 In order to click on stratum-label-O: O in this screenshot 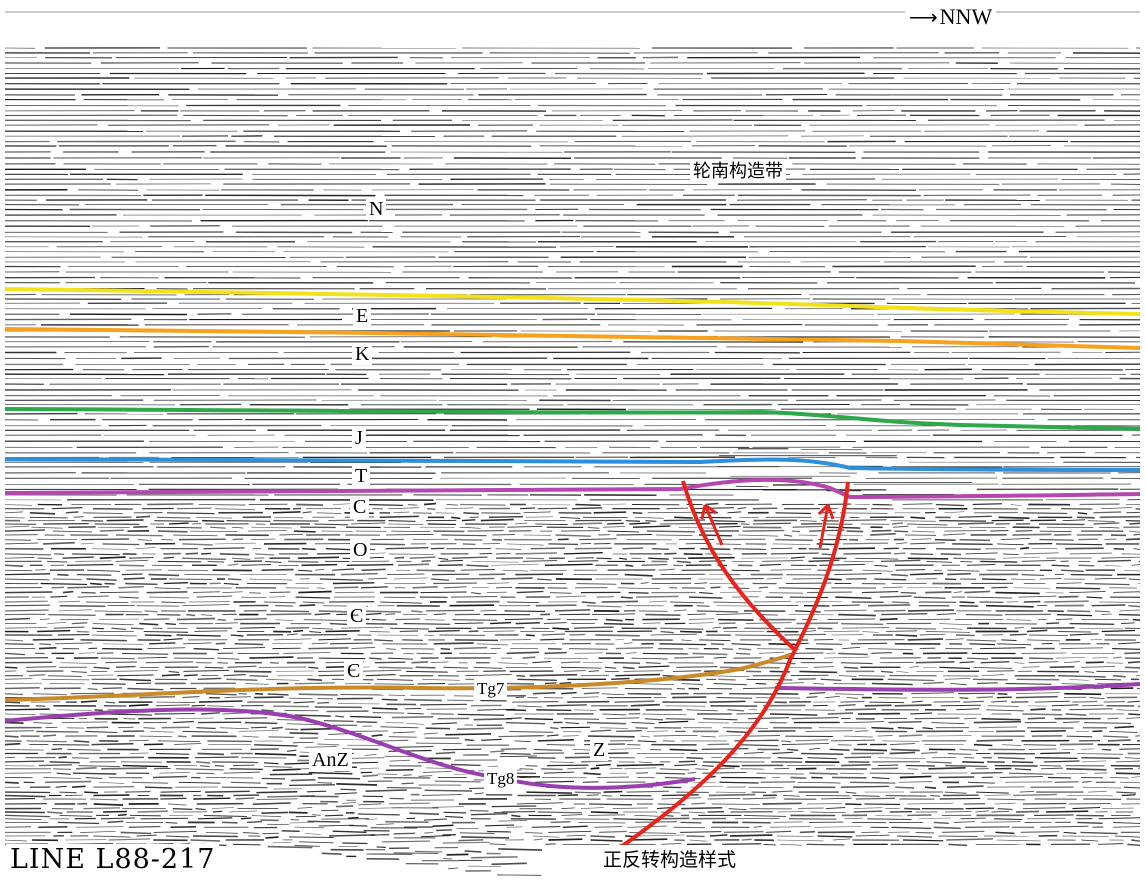, I will do `click(360, 550)`.